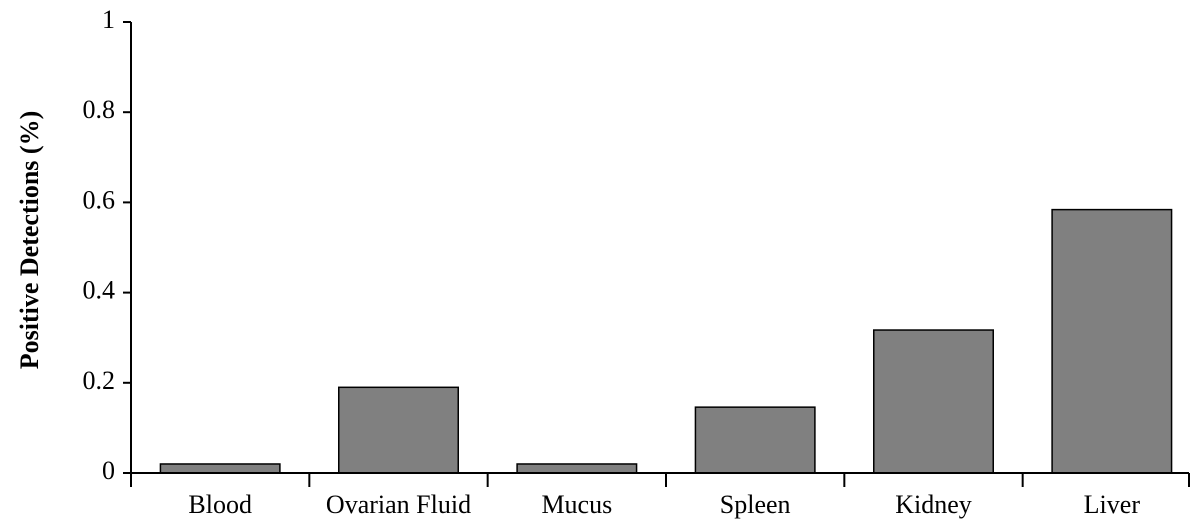 The image size is (1201, 527). What do you see at coordinates (1112, 504) in the screenshot?
I see `x-tick-label: Liver` at bounding box center [1112, 504].